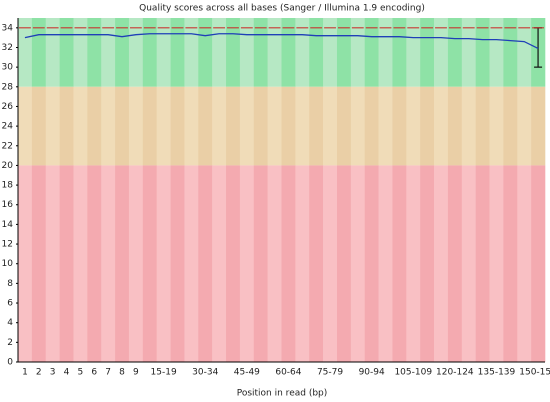  Describe the element at coordinates (25, 373) in the screenshot. I see `x-tick-label: 1` at that location.